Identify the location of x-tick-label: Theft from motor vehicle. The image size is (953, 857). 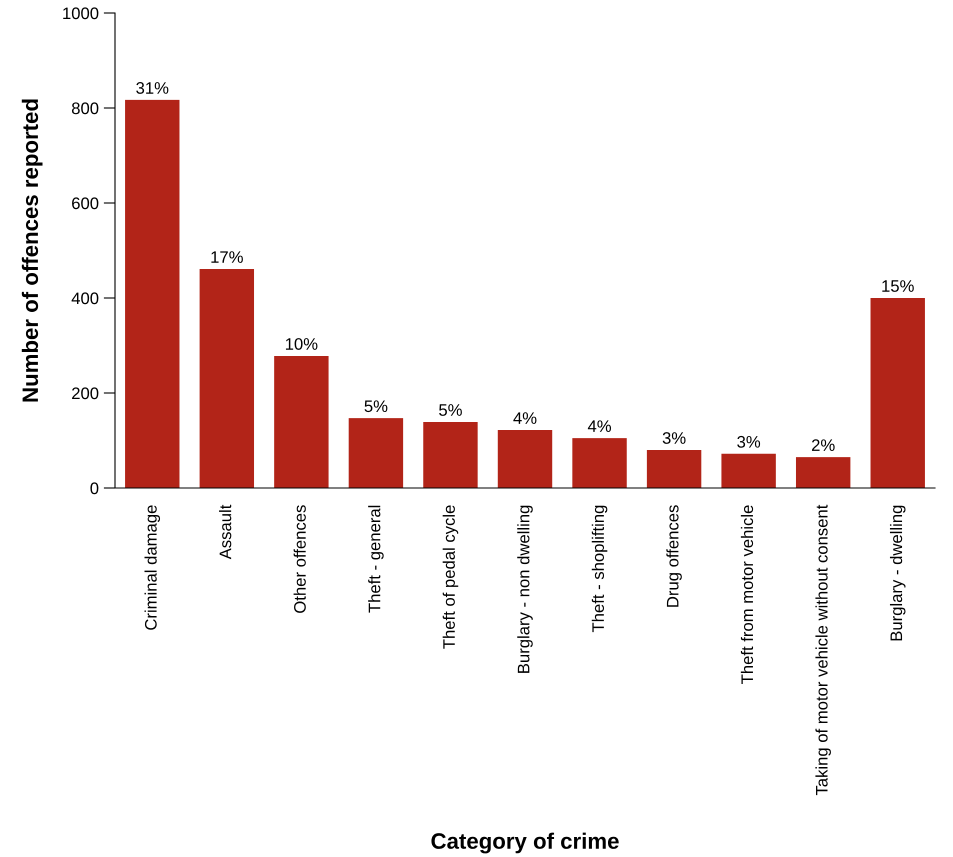
(747, 594).